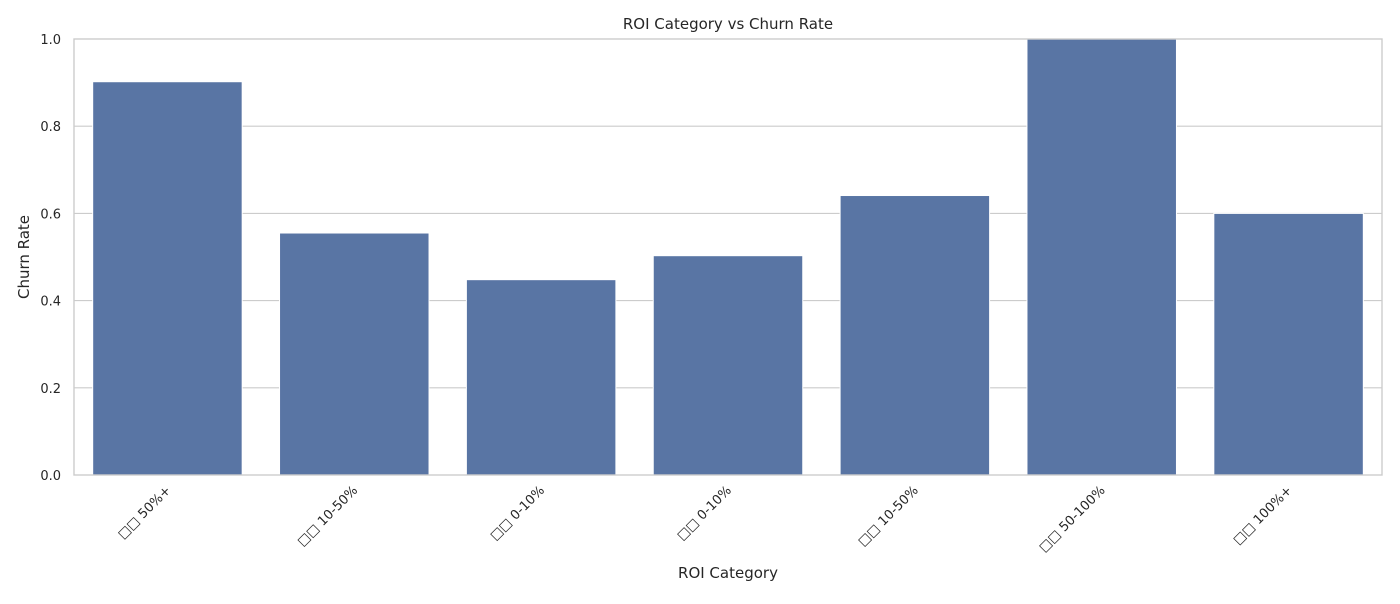 The height and width of the screenshot is (604, 1400). Describe the element at coordinates (50, 302) in the screenshot. I see `y-tick-label: 0.4` at that location.